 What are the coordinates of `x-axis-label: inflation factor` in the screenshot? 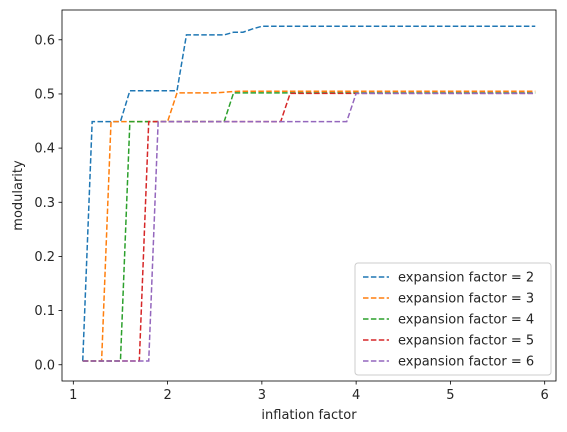 It's located at (309, 415).